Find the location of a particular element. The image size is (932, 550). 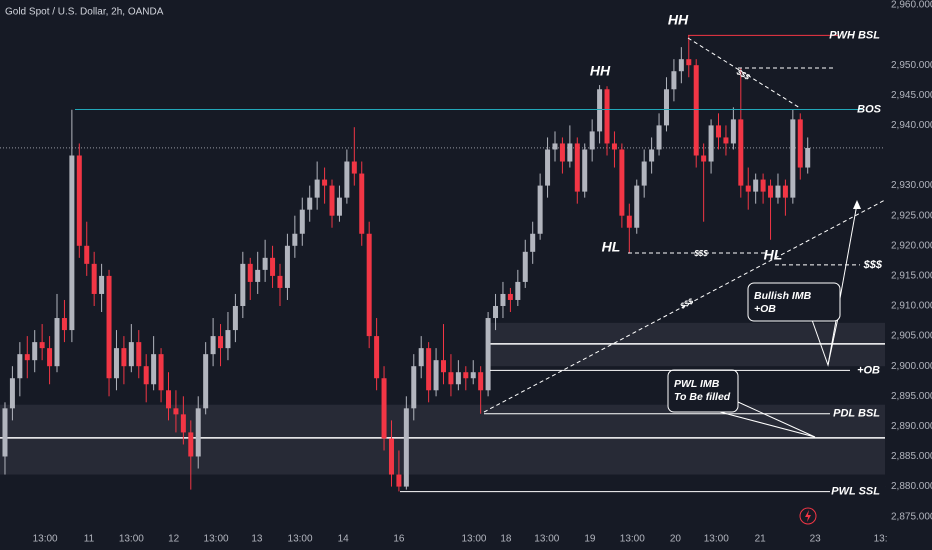

level-name: $$$ is located at coordinates (873, 265).